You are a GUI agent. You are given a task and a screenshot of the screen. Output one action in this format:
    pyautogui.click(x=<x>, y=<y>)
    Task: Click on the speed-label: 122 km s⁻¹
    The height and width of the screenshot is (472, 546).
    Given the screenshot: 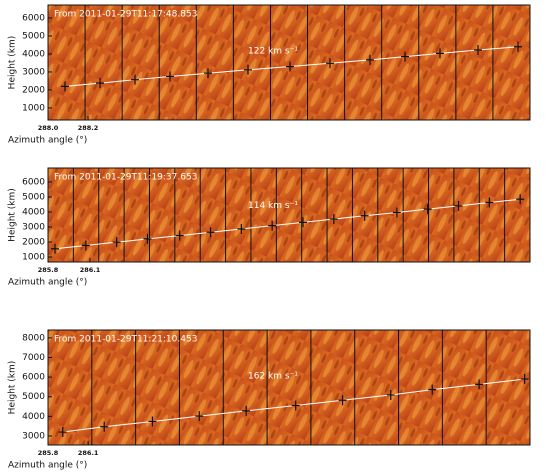 What is the action you would take?
    pyautogui.click(x=273, y=52)
    